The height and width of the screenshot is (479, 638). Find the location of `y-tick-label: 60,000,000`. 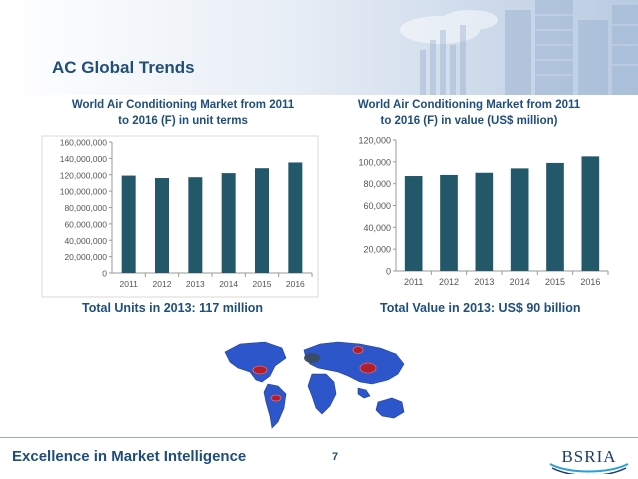

y-tick-label: 60,000,000 is located at coordinates (85, 224).